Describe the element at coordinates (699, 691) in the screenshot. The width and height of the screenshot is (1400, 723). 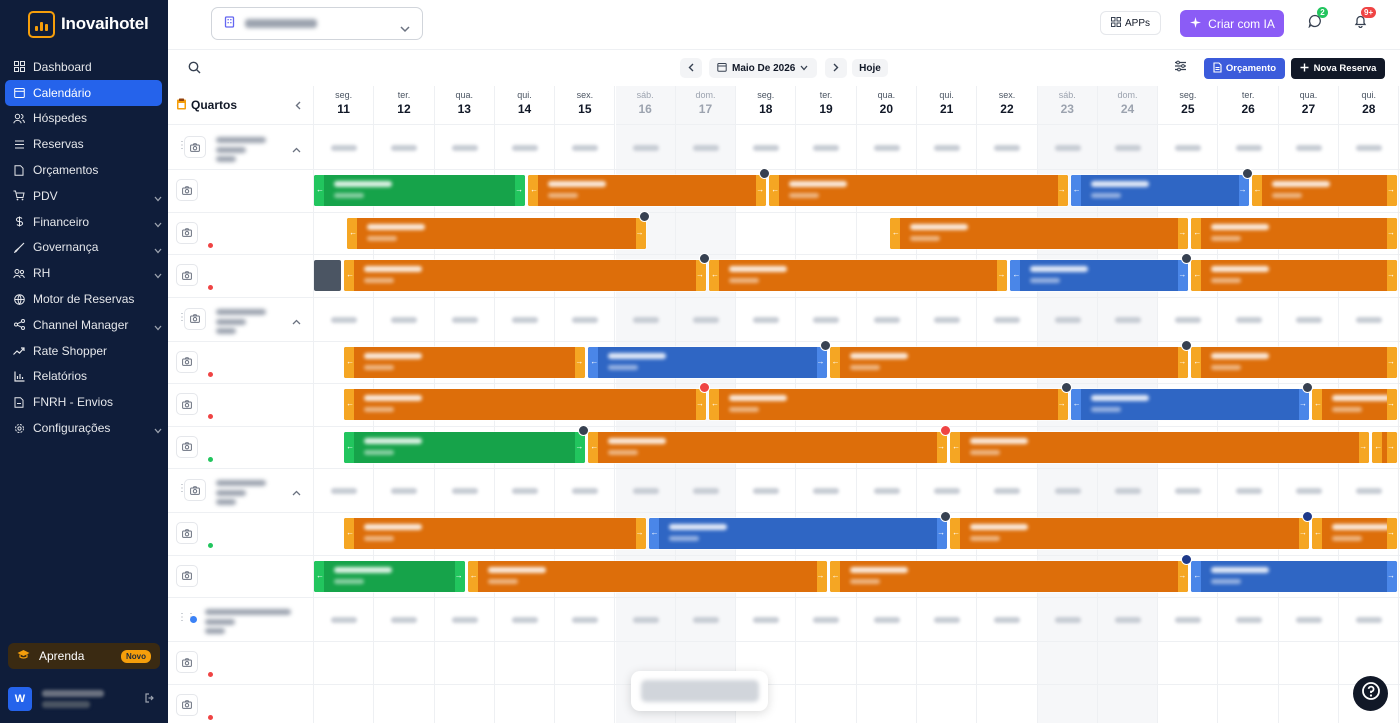
I see `floating-popup-redacted` at that location.